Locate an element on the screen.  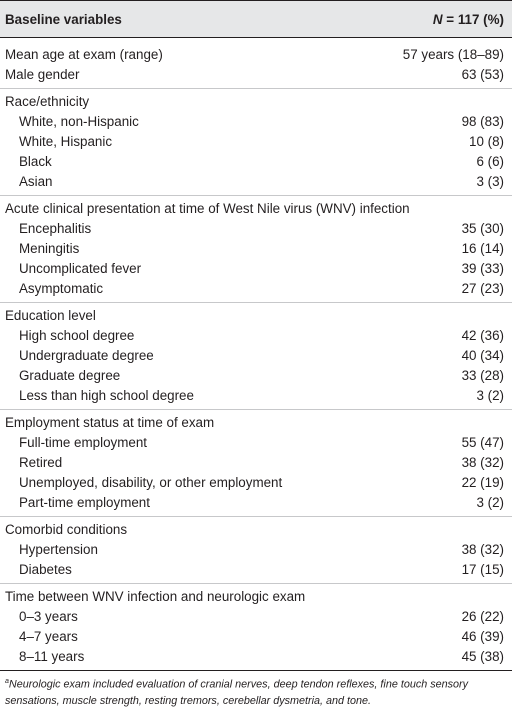
header-col-n: N = 117 (%) is located at coordinates (468, 19).